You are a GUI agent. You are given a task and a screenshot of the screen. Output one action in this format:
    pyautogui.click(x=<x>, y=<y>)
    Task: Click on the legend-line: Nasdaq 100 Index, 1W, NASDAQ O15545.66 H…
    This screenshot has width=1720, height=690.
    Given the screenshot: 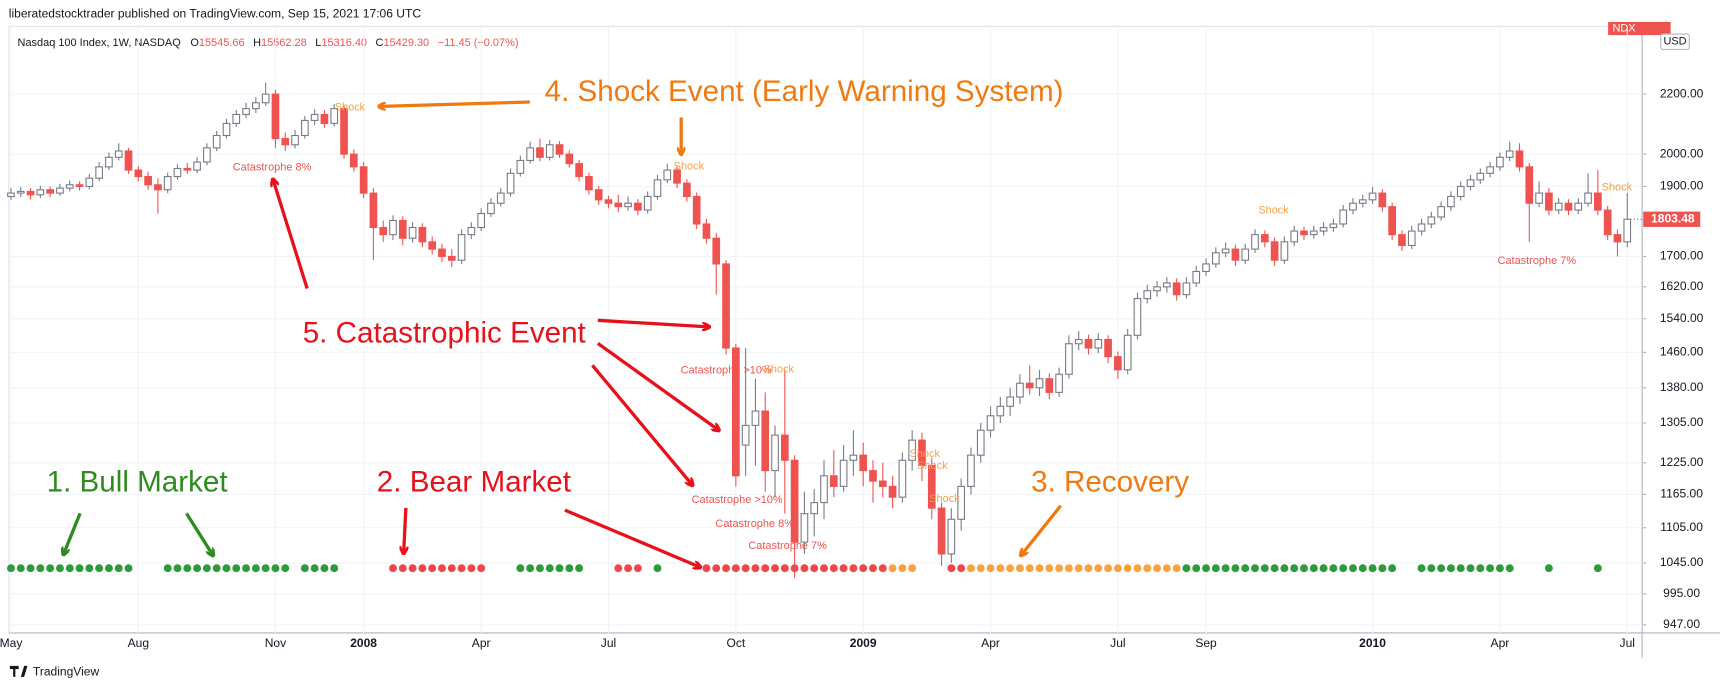 What is the action you would take?
    pyautogui.click(x=268, y=43)
    